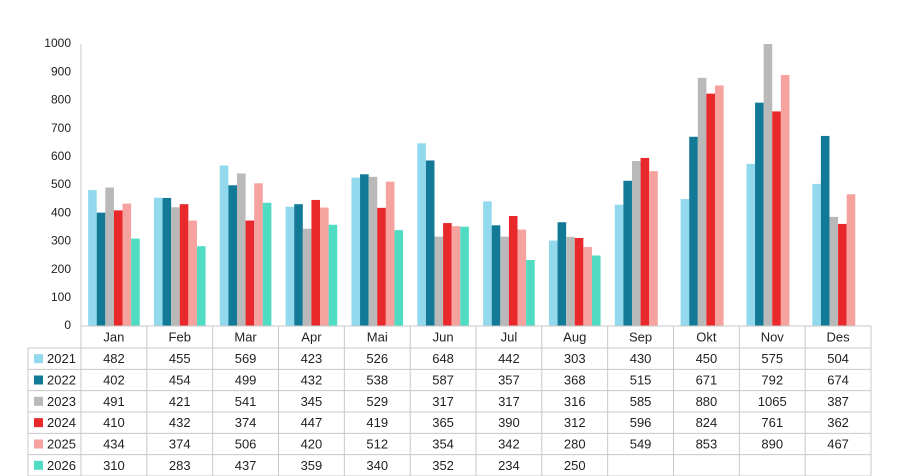 Image resolution: width=900 pixels, height=476 pixels. Describe the element at coordinates (114, 422) in the screenshot. I see `table-value: 410` at that location.